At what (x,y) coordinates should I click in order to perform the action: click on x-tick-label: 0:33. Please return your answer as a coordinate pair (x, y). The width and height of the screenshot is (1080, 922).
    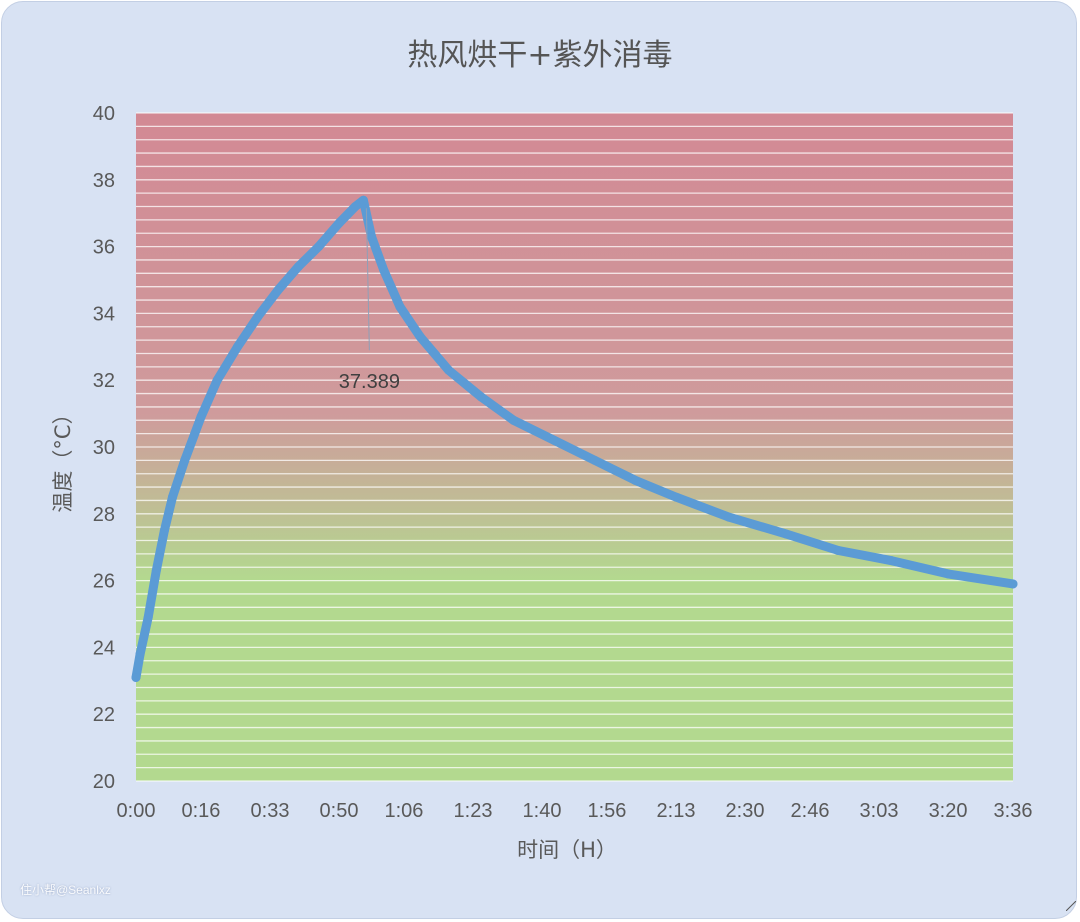
    Looking at the image, I should click on (270, 811).